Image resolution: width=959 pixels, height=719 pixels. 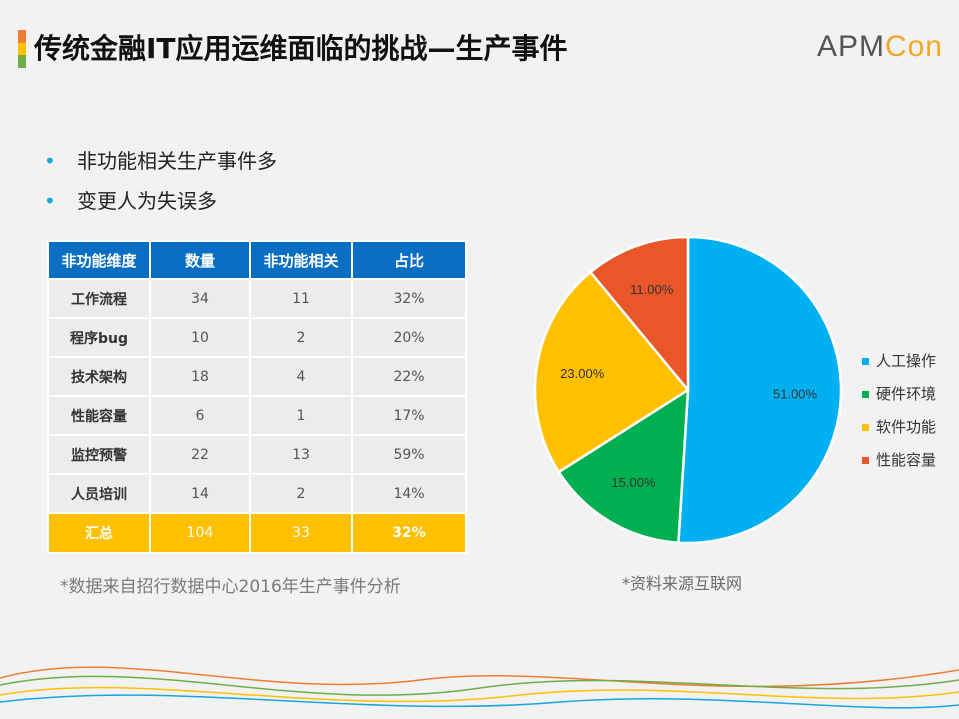 I want to click on table-header-cell: 数量, so click(x=200, y=260).